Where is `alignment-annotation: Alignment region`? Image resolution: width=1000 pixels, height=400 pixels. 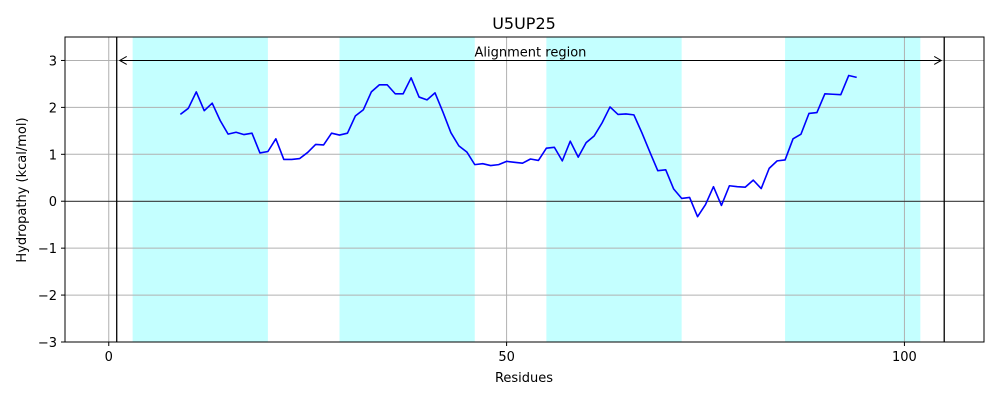 alignment-annotation: Alignment region is located at coordinates (530, 55).